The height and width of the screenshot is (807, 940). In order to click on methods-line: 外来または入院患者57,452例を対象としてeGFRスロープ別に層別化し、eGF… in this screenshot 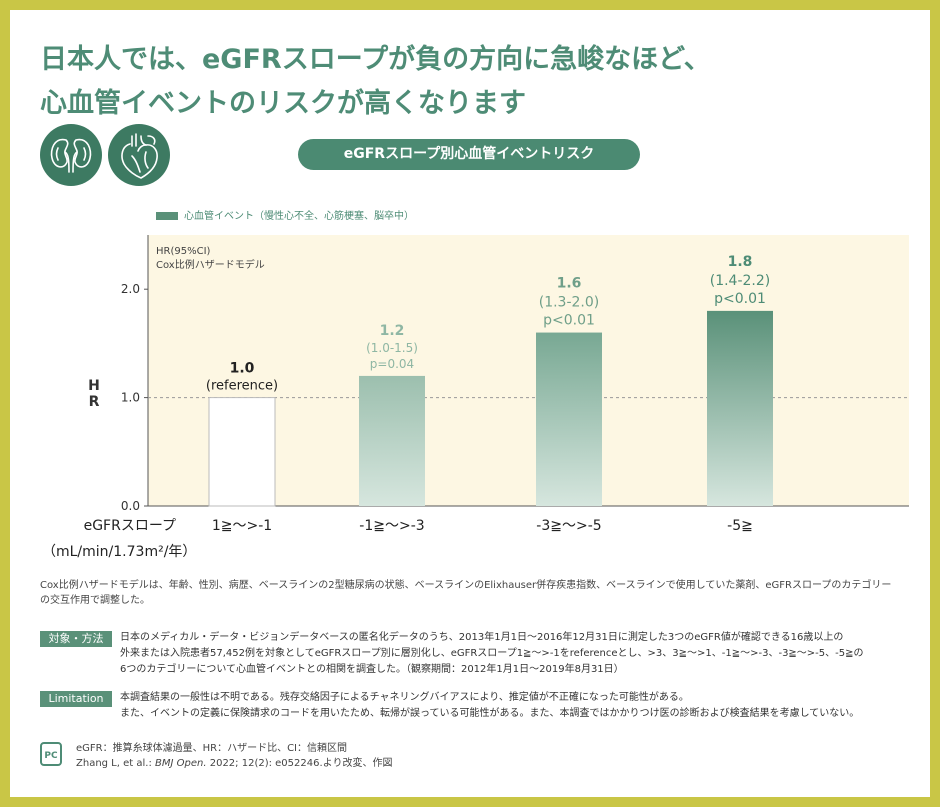, I will do `click(492, 653)`.